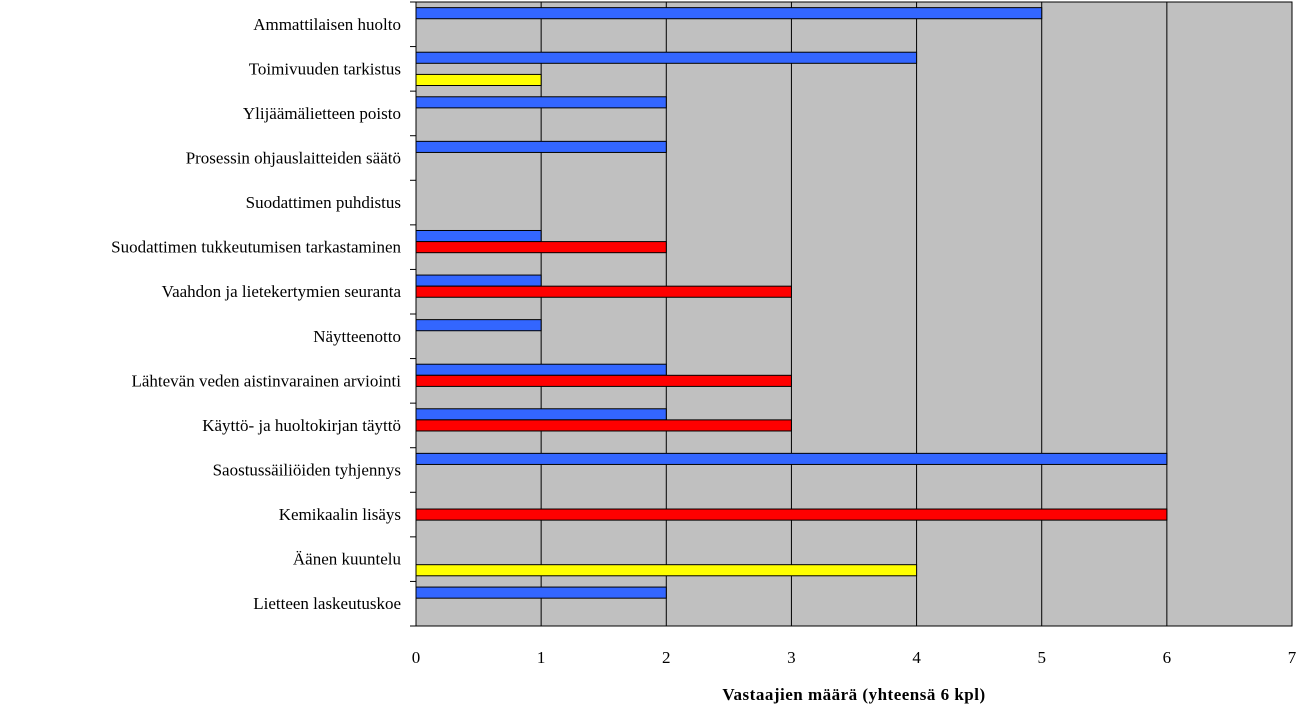  Describe the element at coordinates (854, 657) in the screenshot. I see `x-tick-labels: 0 1 2 3 4 5 6 7` at that location.